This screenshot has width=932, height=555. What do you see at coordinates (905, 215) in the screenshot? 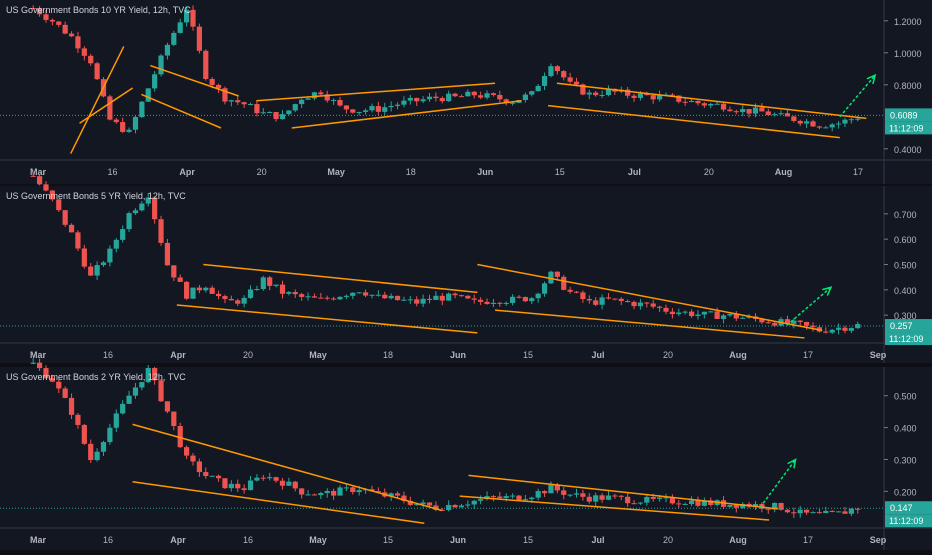
I see `y-tick-label: 0.700` at bounding box center [905, 215].